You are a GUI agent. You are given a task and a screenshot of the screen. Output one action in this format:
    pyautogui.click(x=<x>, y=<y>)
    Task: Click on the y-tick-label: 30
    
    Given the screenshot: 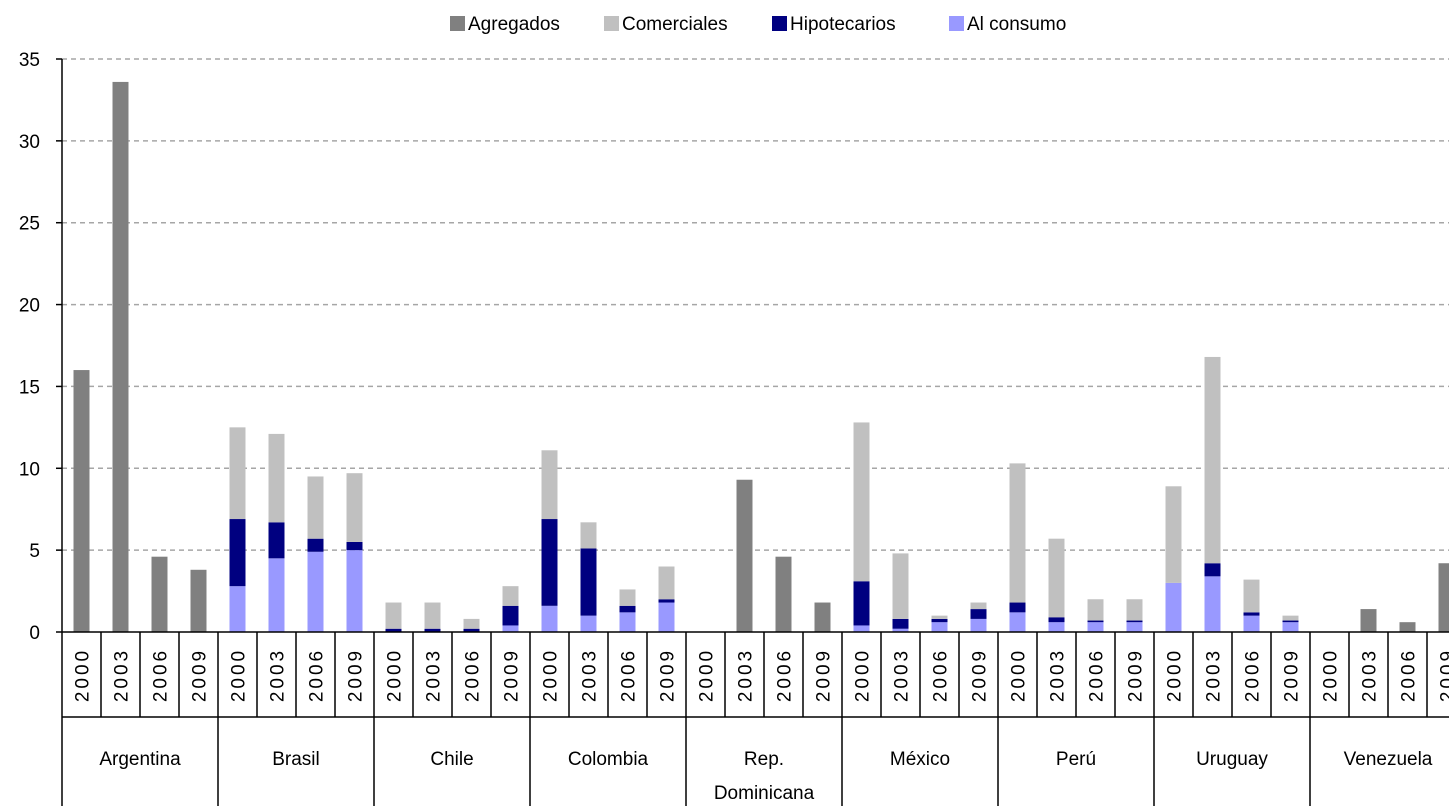 What is the action you would take?
    pyautogui.click(x=29, y=142)
    